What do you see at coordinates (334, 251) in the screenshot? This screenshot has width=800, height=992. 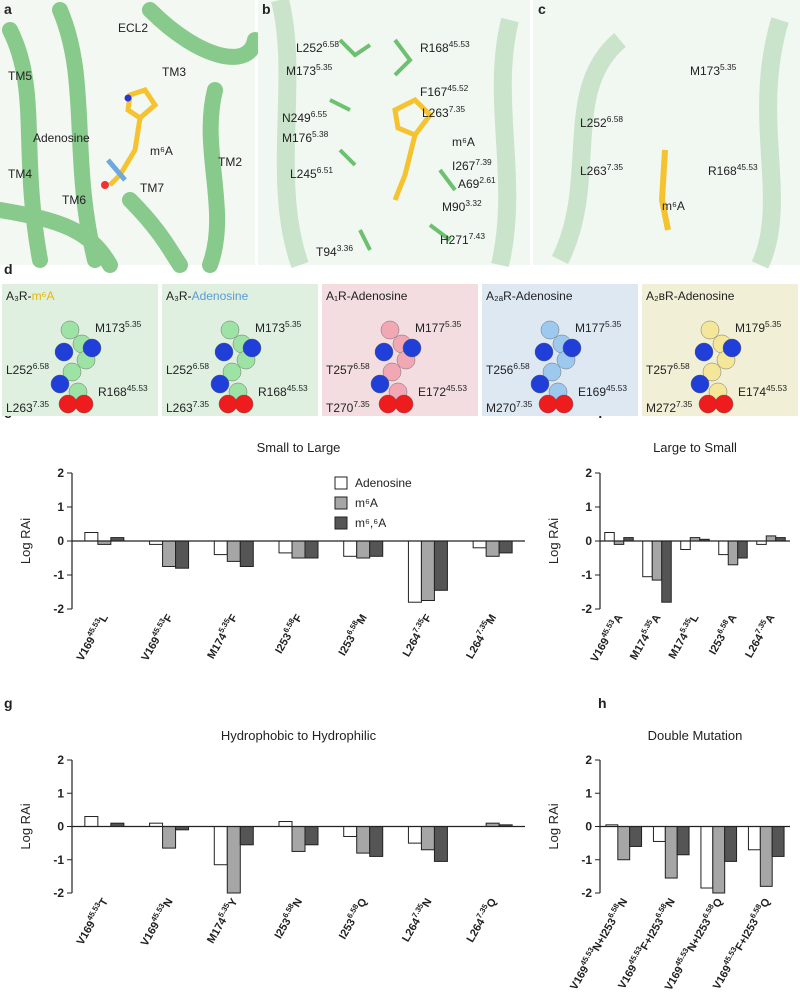 I see `structure-label: T943.36` at bounding box center [334, 251].